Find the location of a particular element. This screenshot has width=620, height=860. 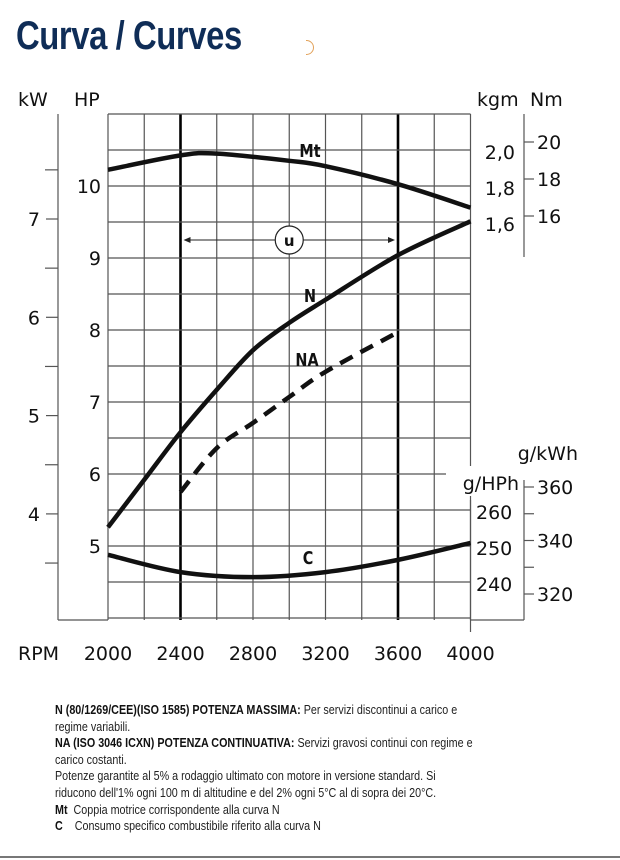

arrow-right-icon is located at coordinates (391, 240).